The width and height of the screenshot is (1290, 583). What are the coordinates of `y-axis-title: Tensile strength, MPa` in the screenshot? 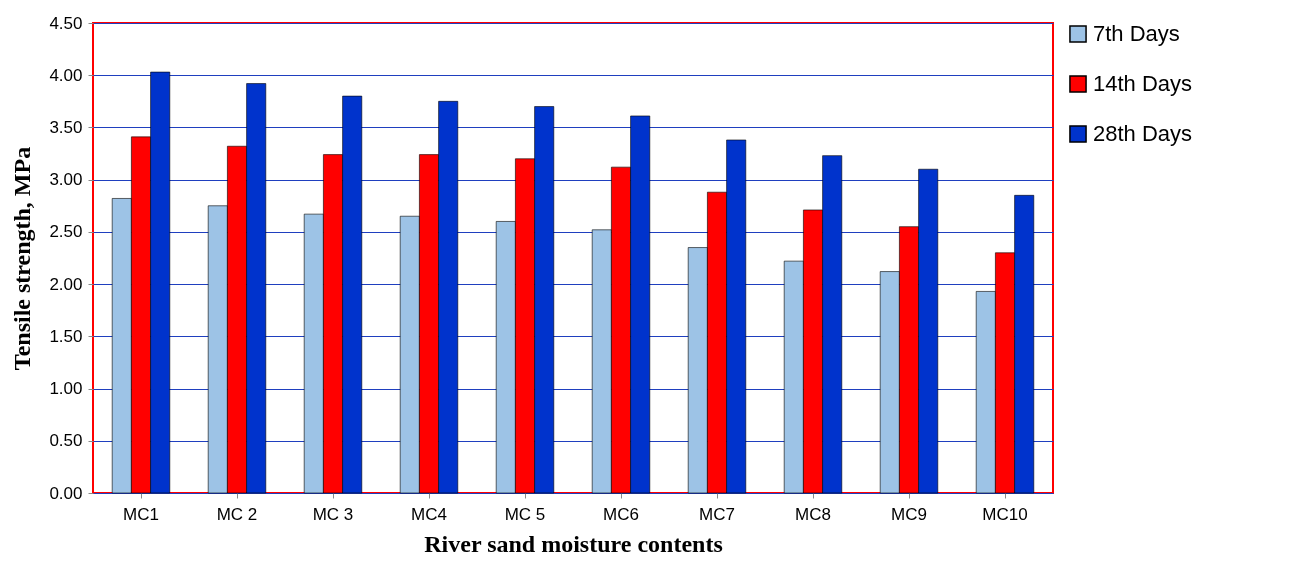 It's located at (22, 258).